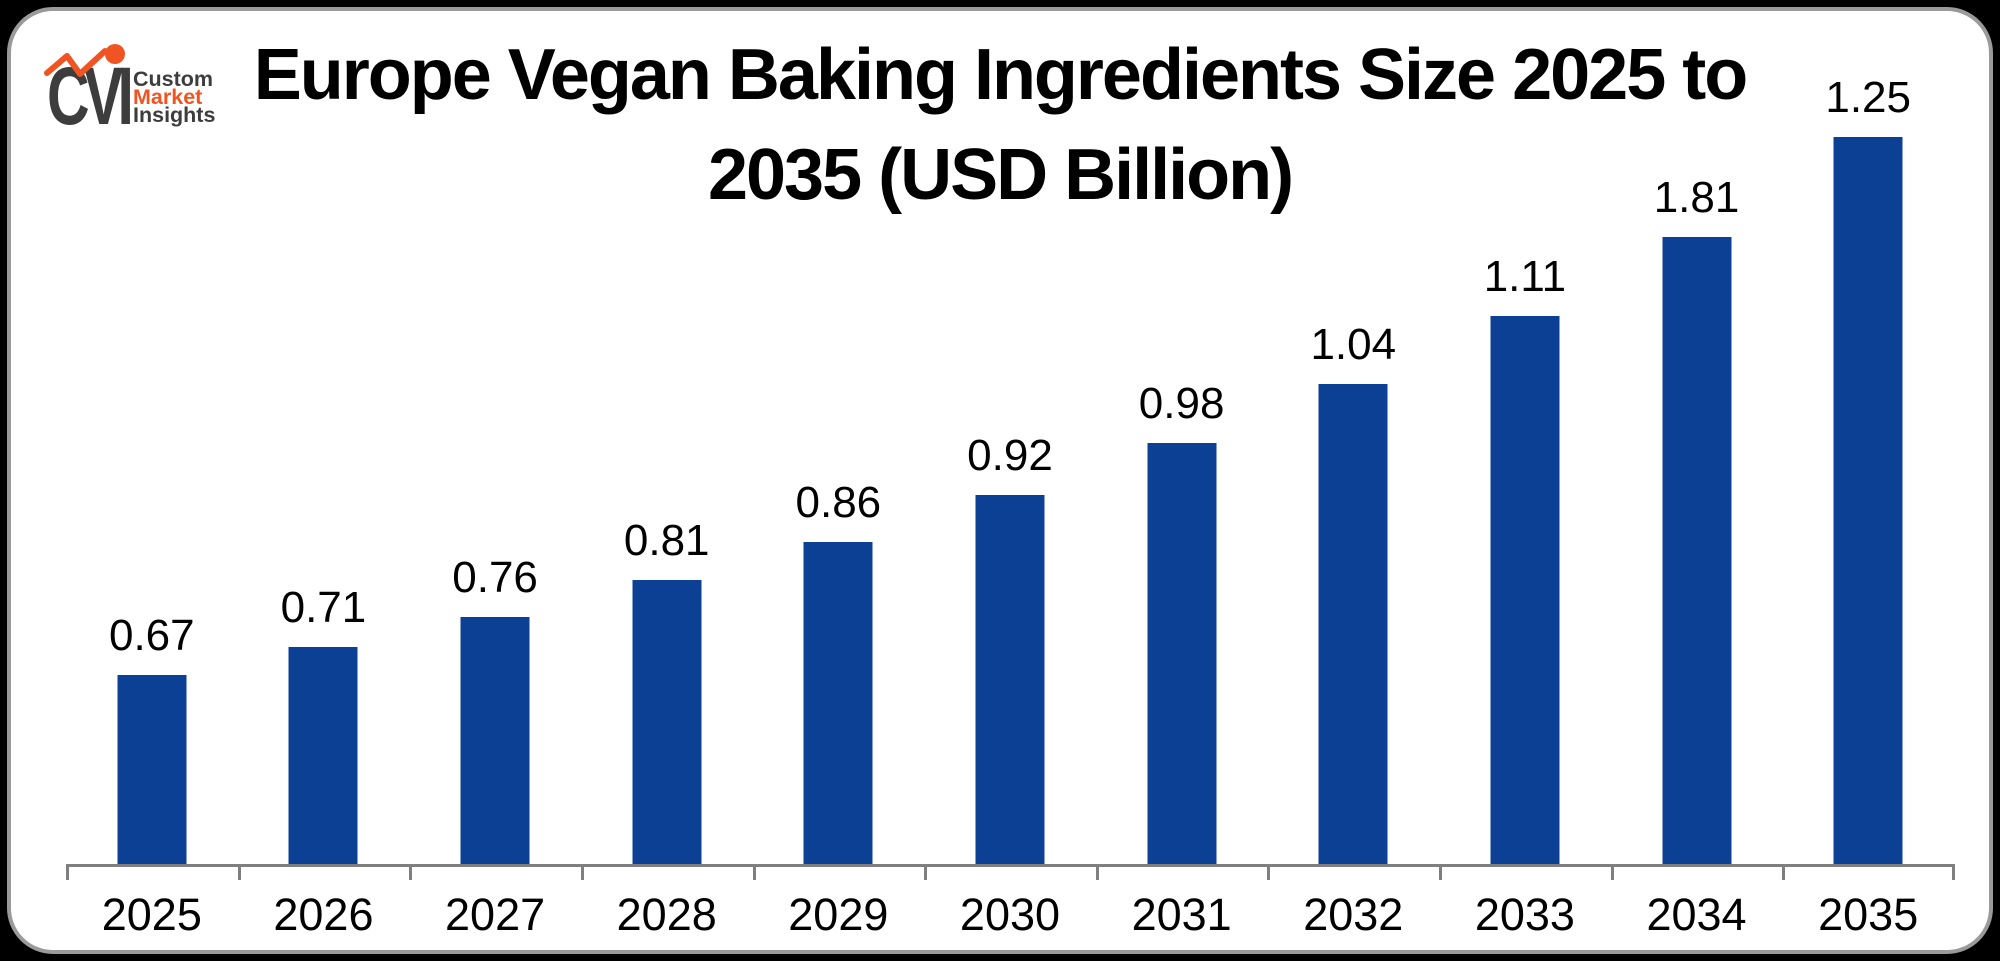  I want to click on x-axis-label-2029: 2029, so click(838, 914).